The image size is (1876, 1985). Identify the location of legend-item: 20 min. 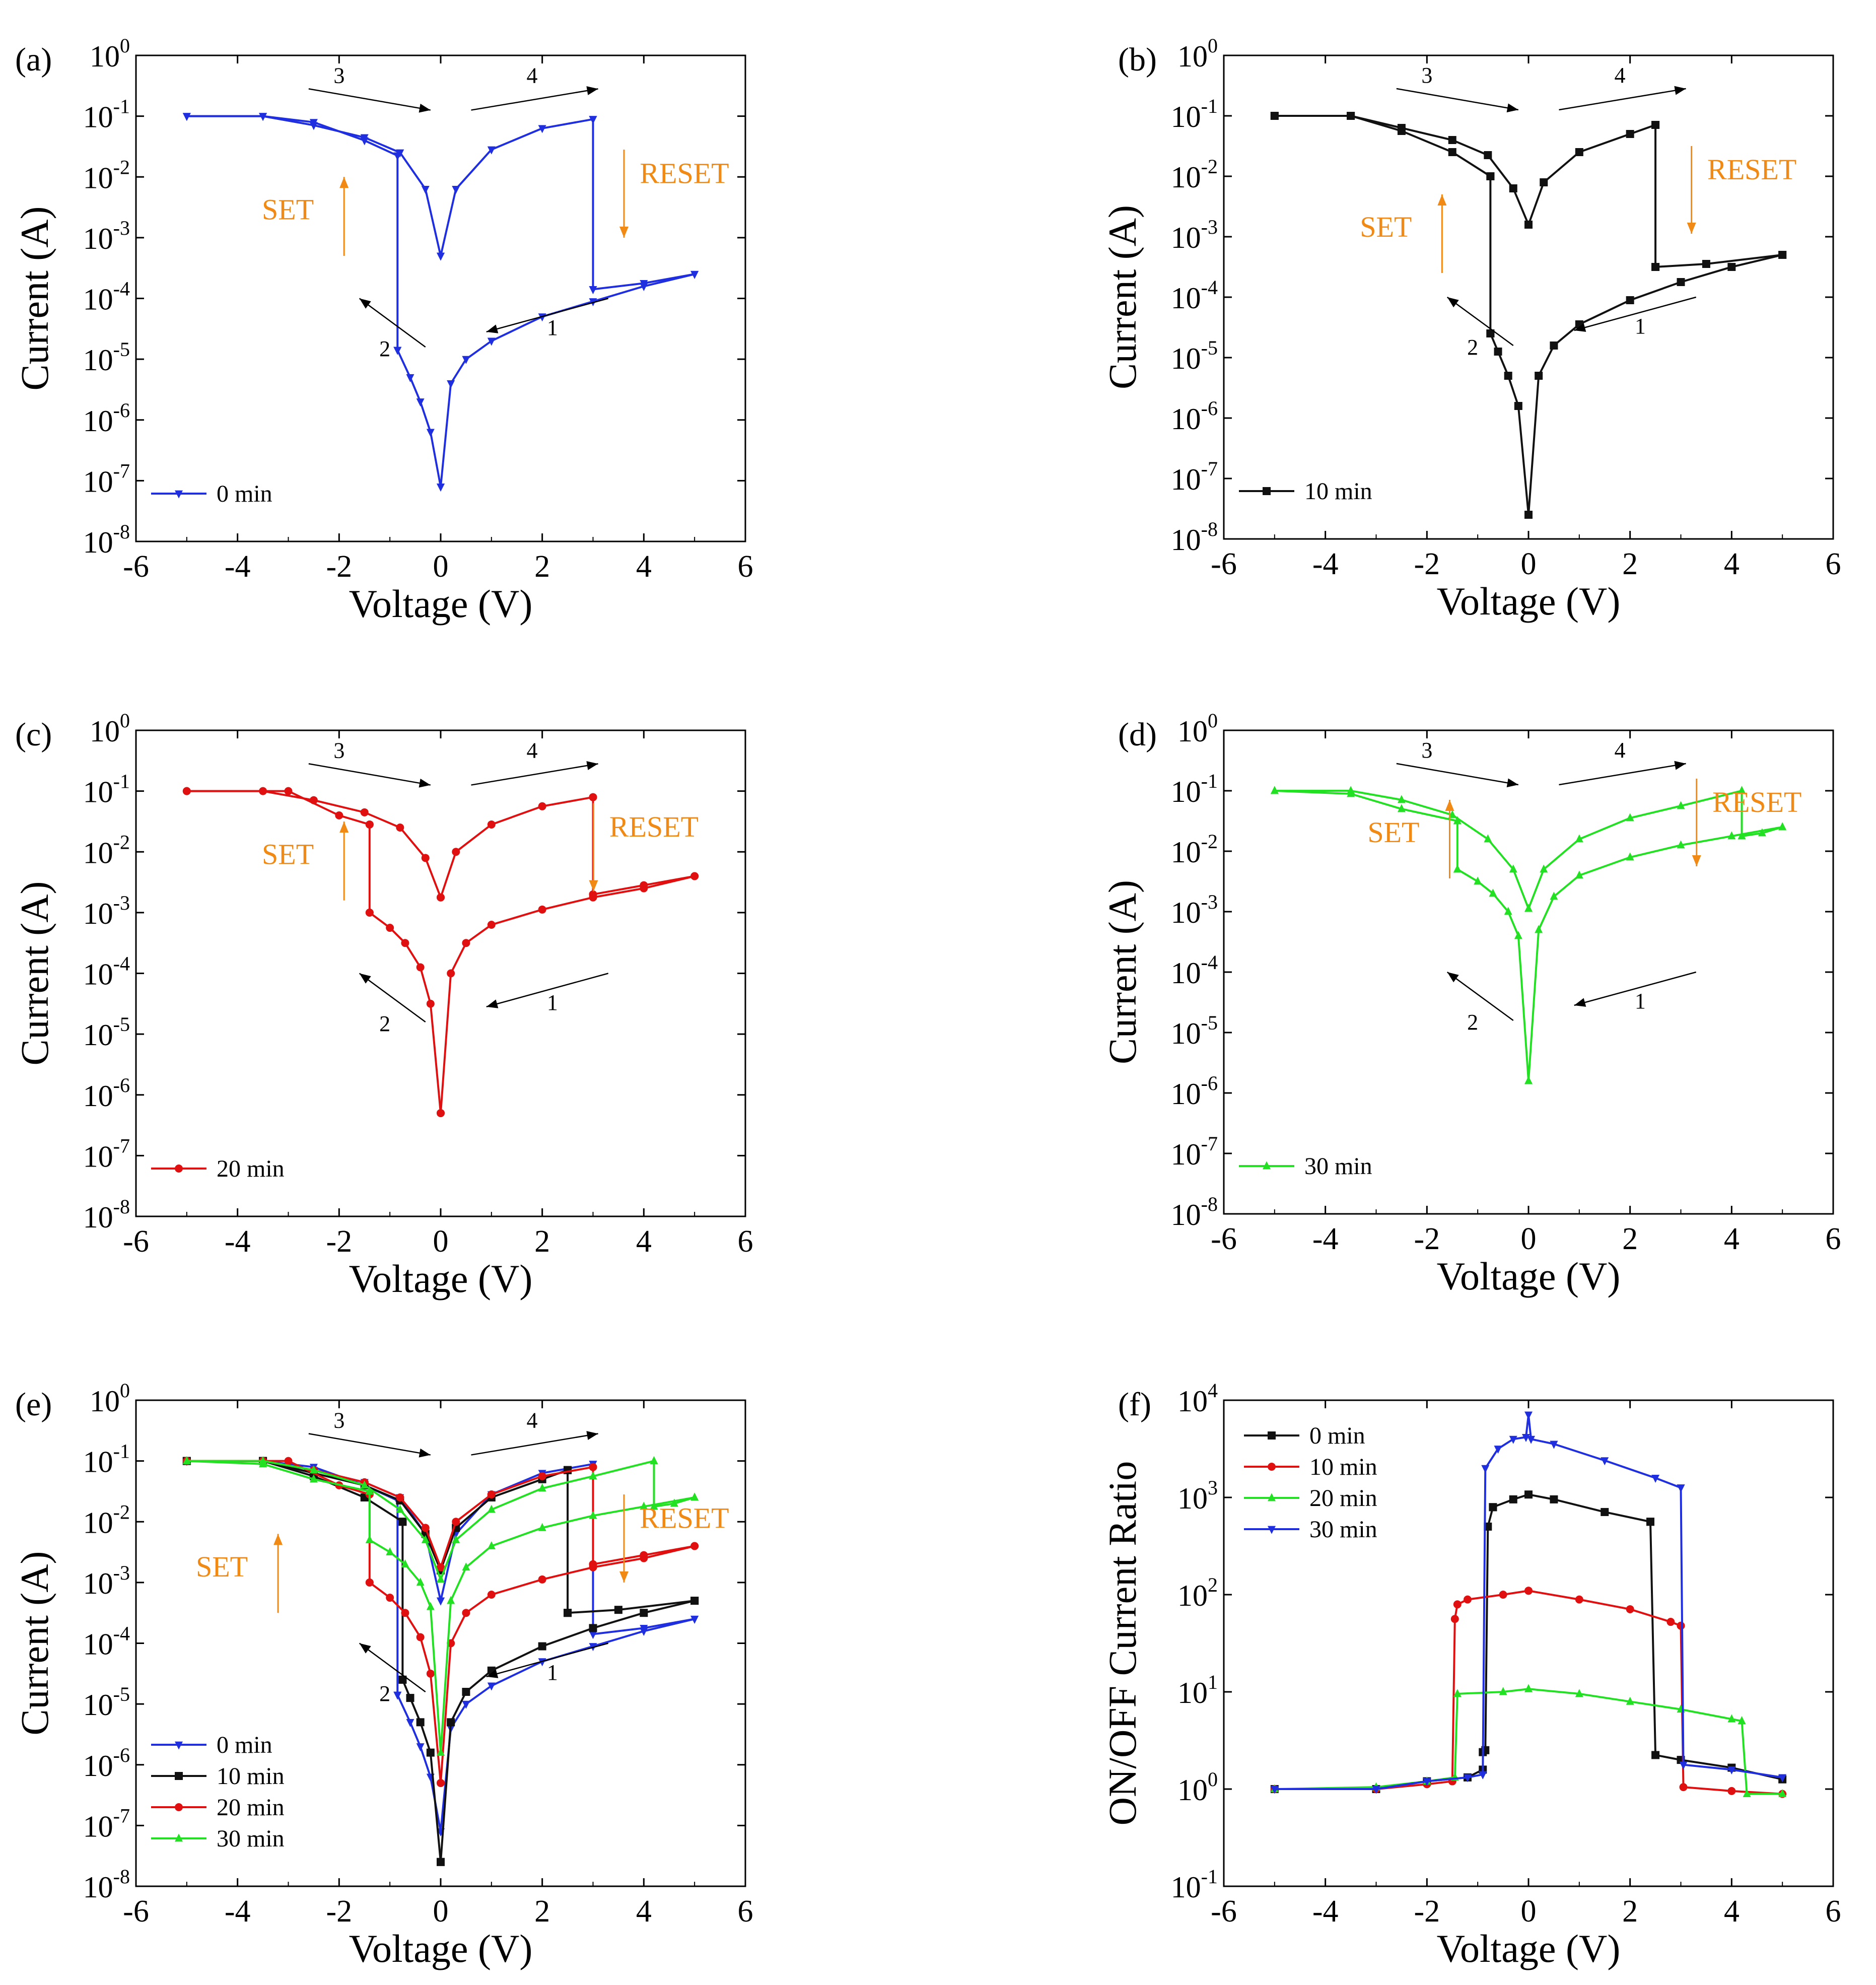
(1310, 1498).